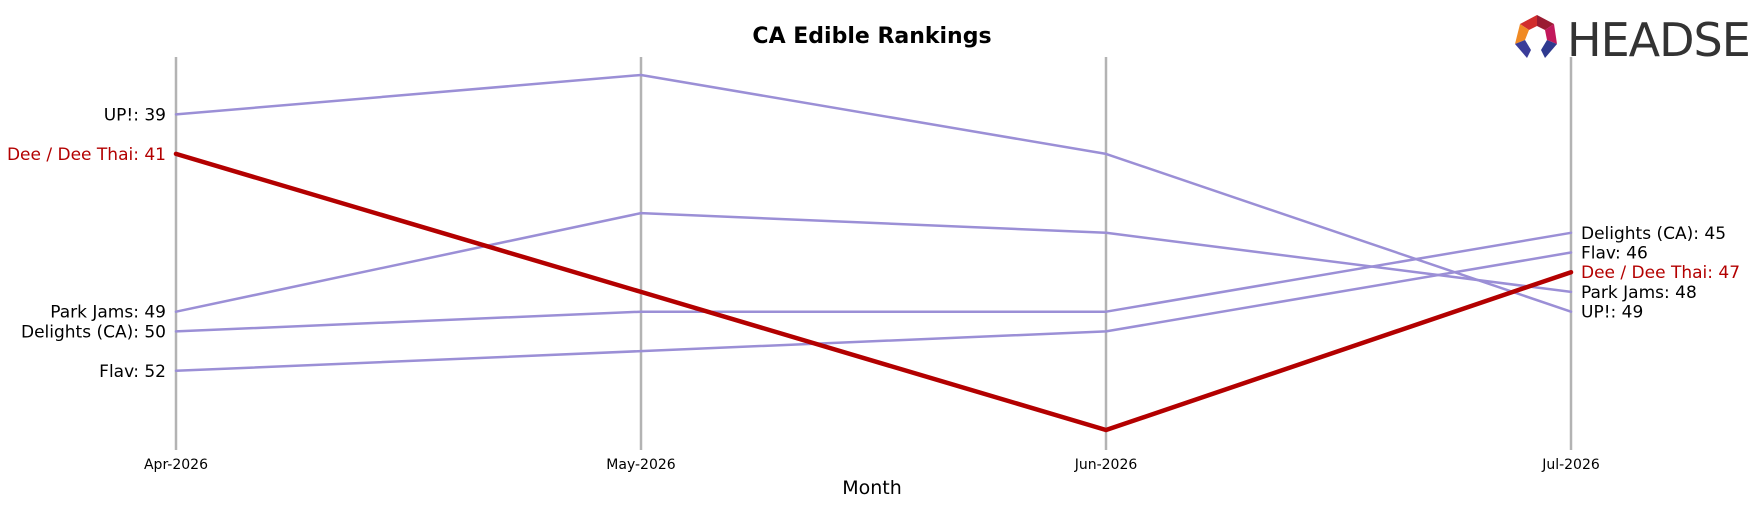  Describe the element at coordinates (640, 465) in the screenshot. I see `x-tick-may-2026: May-2026` at that location.